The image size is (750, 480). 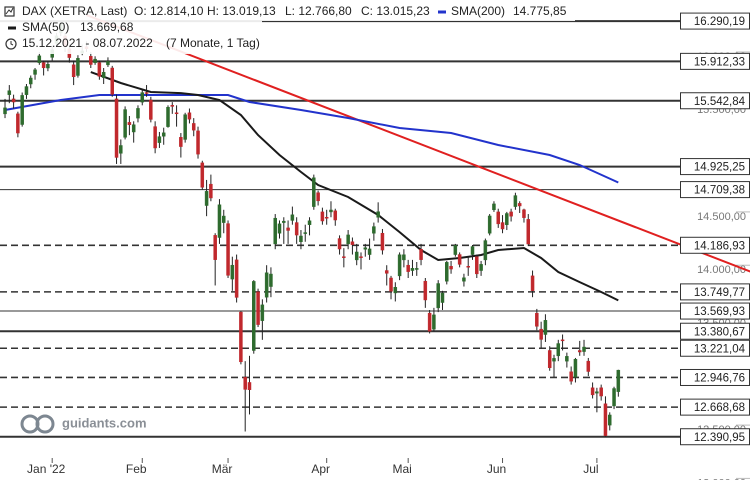 What do you see at coordinates (720, 349) in the screenshot?
I see `level-label: 13.221,04` at bounding box center [720, 349].